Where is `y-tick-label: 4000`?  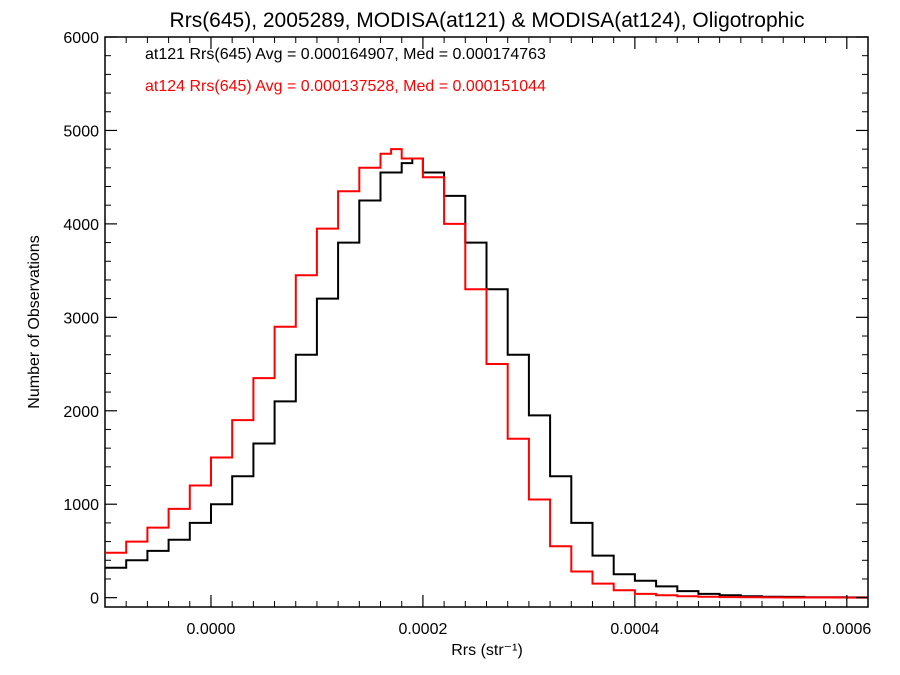 y-tick-label: 4000 is located at coordinates (81, 225).